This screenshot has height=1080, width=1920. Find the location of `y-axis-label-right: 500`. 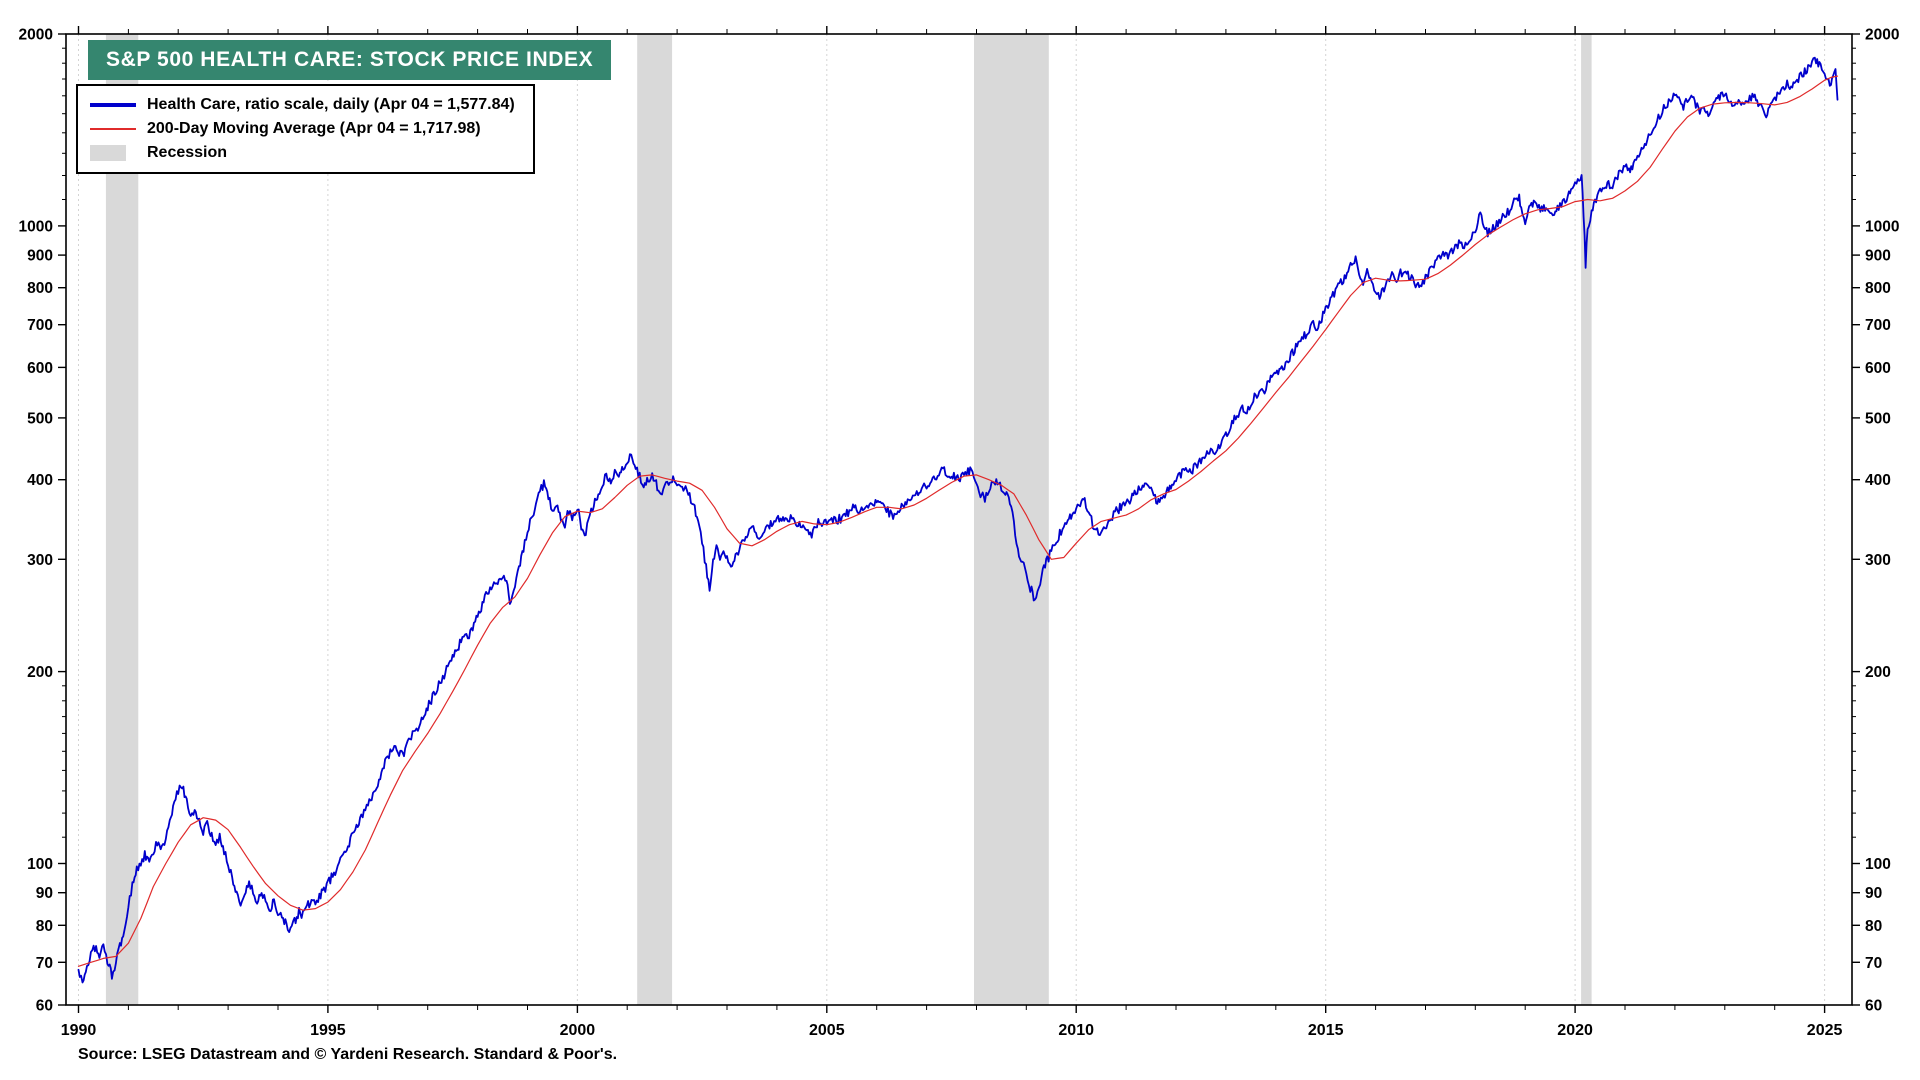

y-axis-label-right: 500 is located at coordinates (1878, 418).